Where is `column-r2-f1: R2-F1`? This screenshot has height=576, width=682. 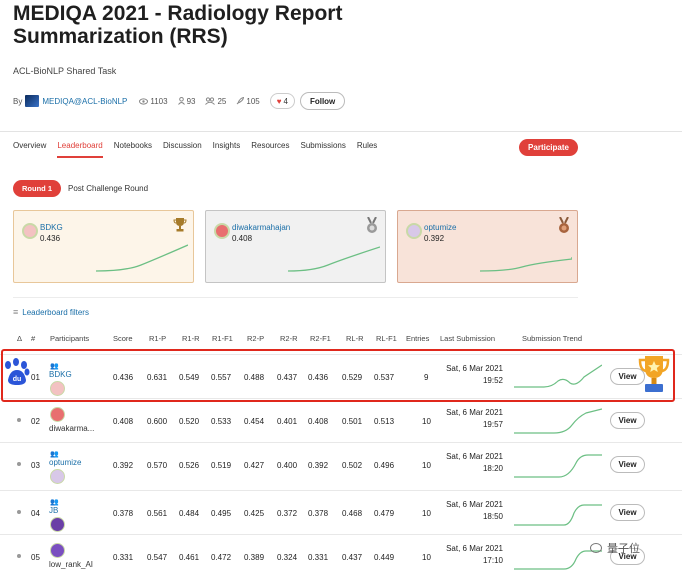 column-r2-f1: R2-F1 is located at coordinates (320, 338).